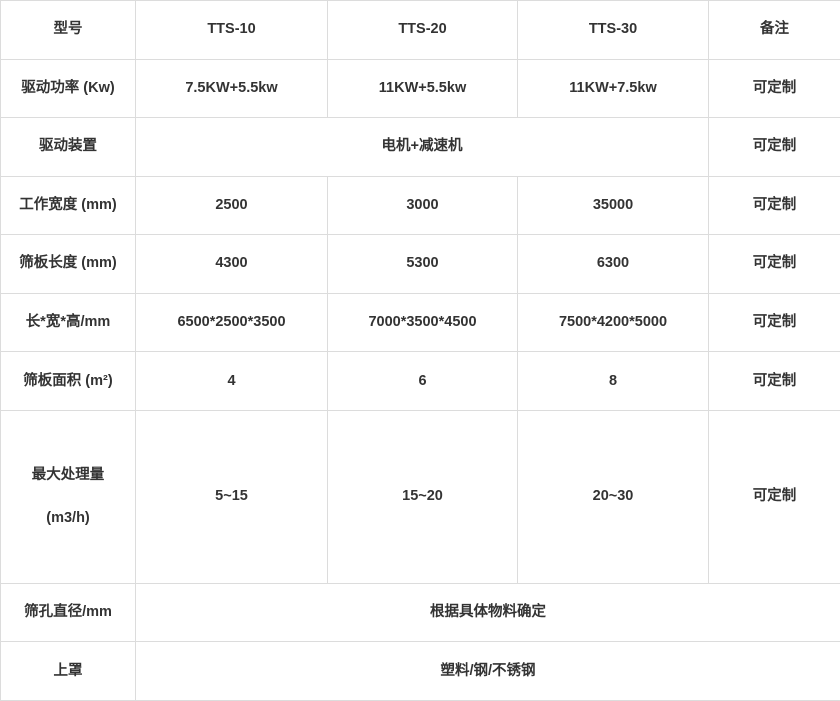  Describe the element at coordinates (231, 205) in the screenshot. I see `row-value: 2500` at that location.